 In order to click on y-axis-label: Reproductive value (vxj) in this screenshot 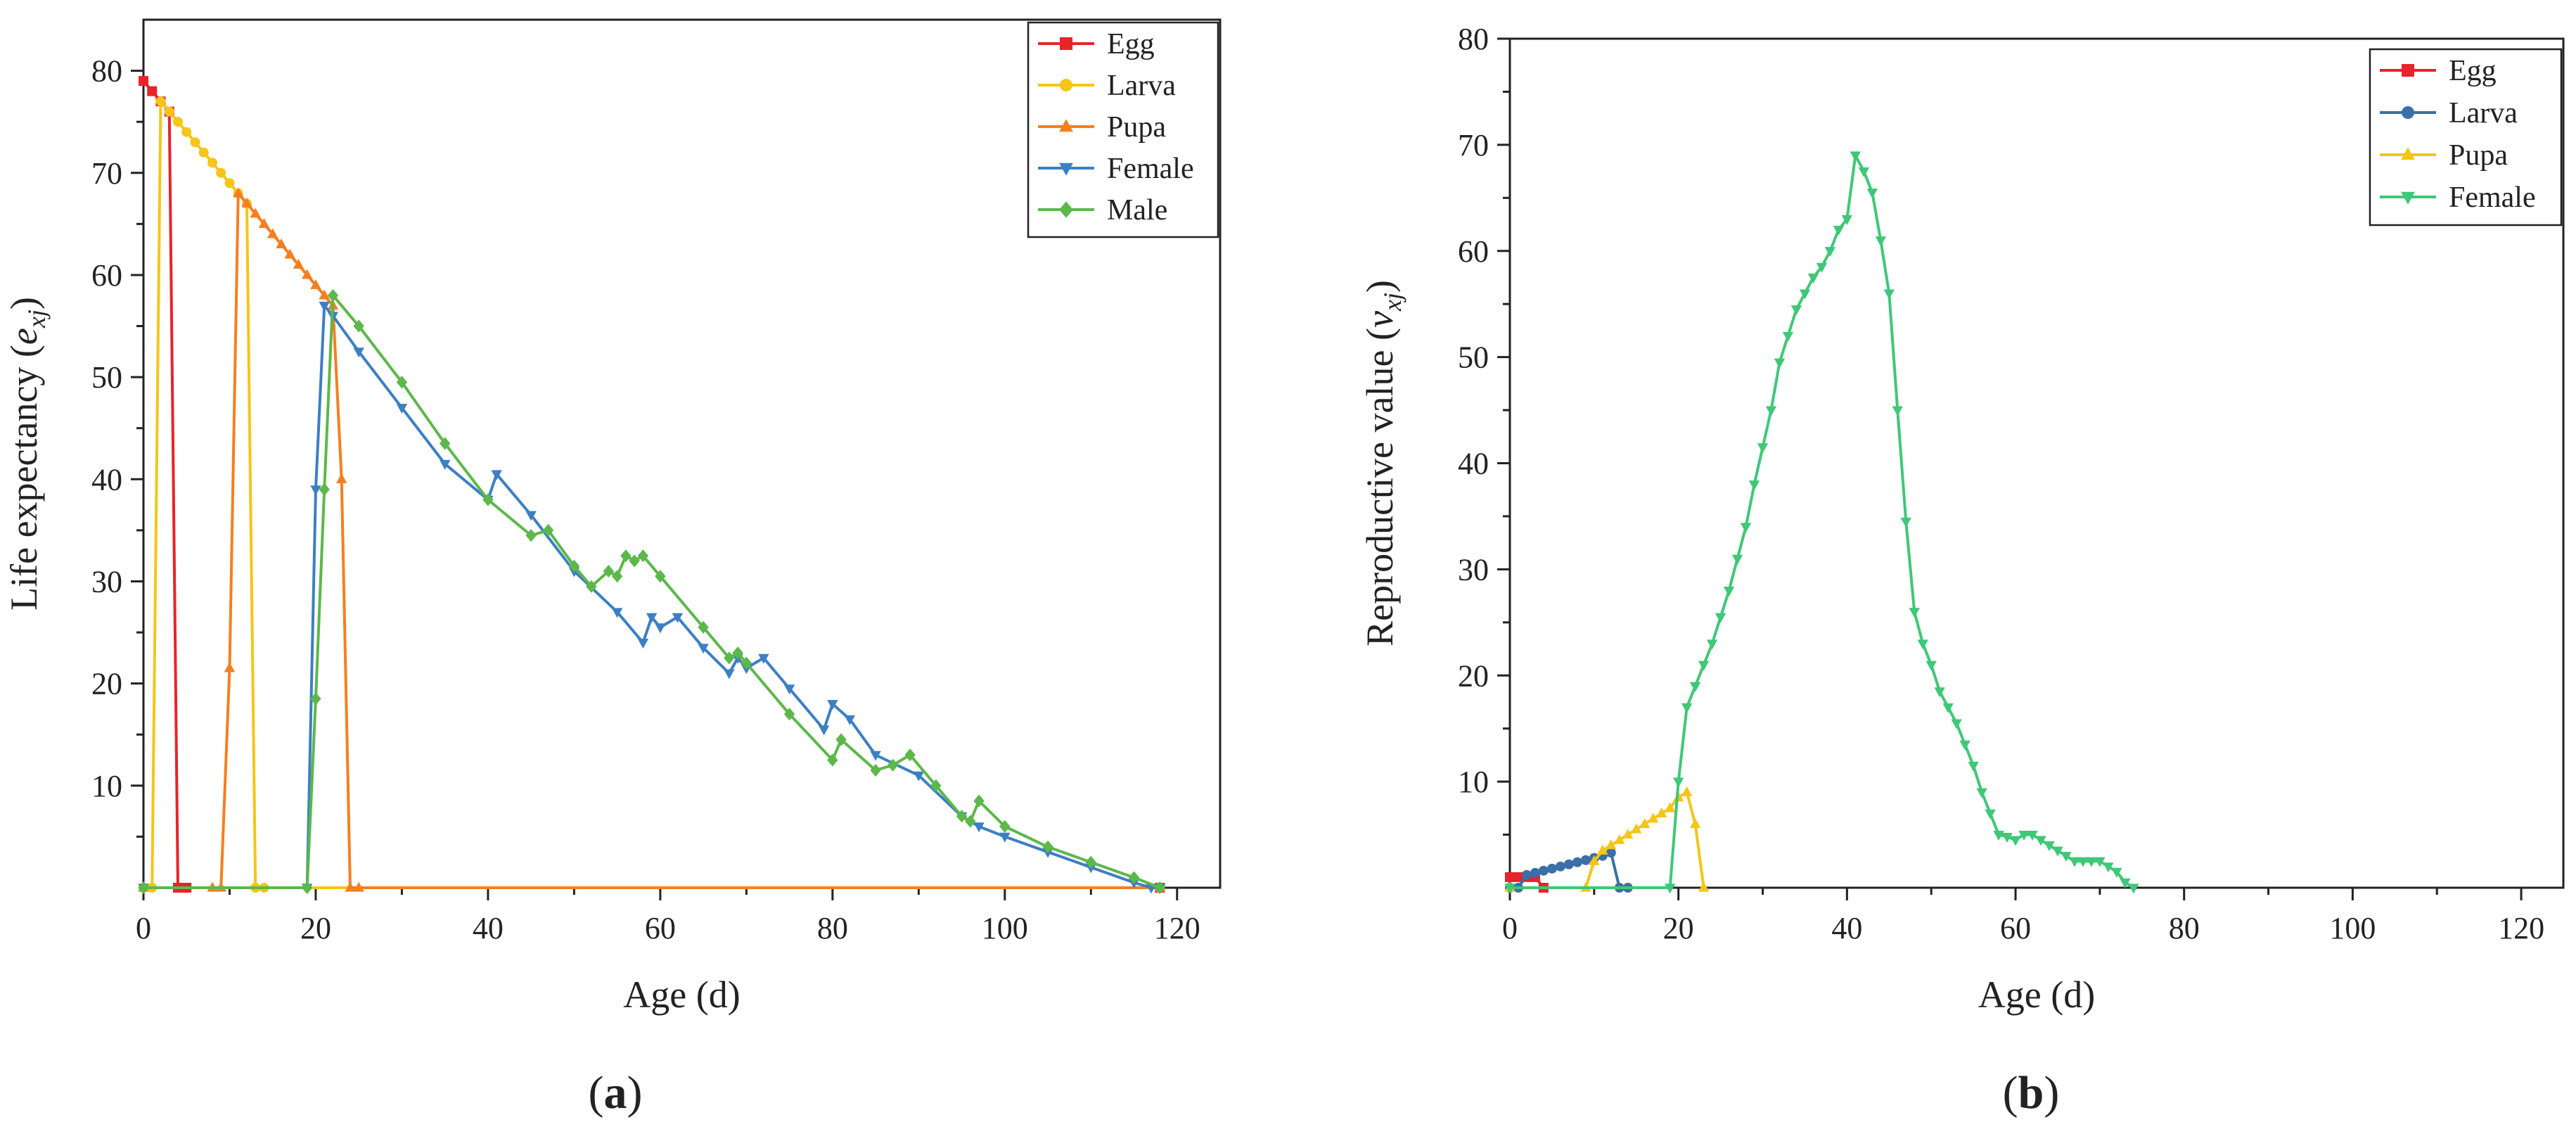, I will do `click(1382, 463)`.